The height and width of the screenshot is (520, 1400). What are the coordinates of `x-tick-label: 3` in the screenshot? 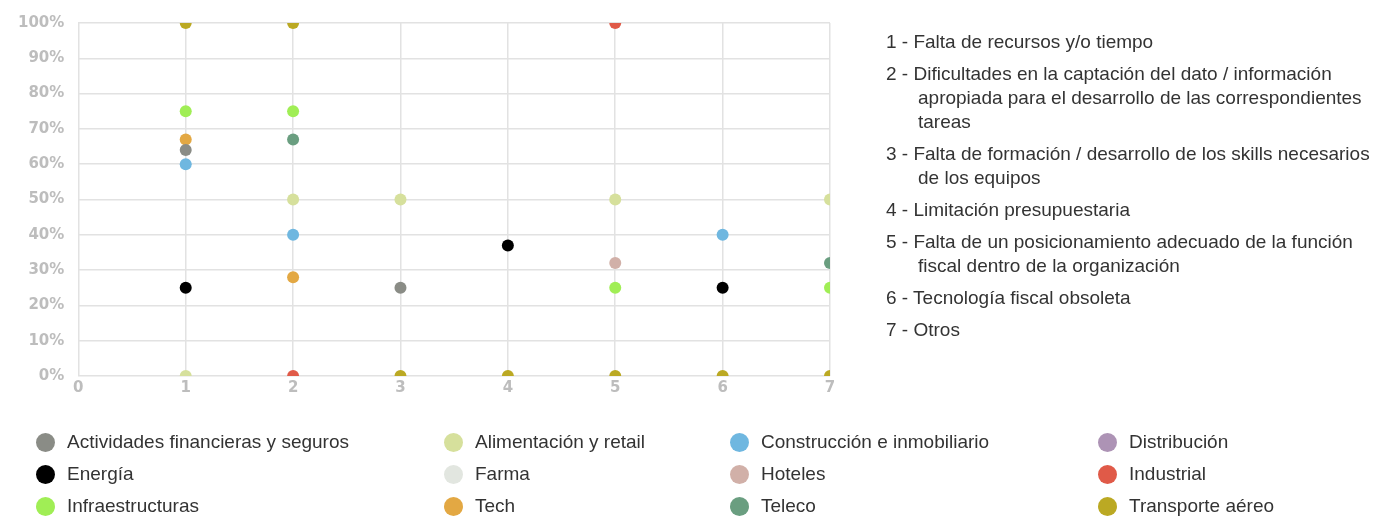 It's located at (400, 386).